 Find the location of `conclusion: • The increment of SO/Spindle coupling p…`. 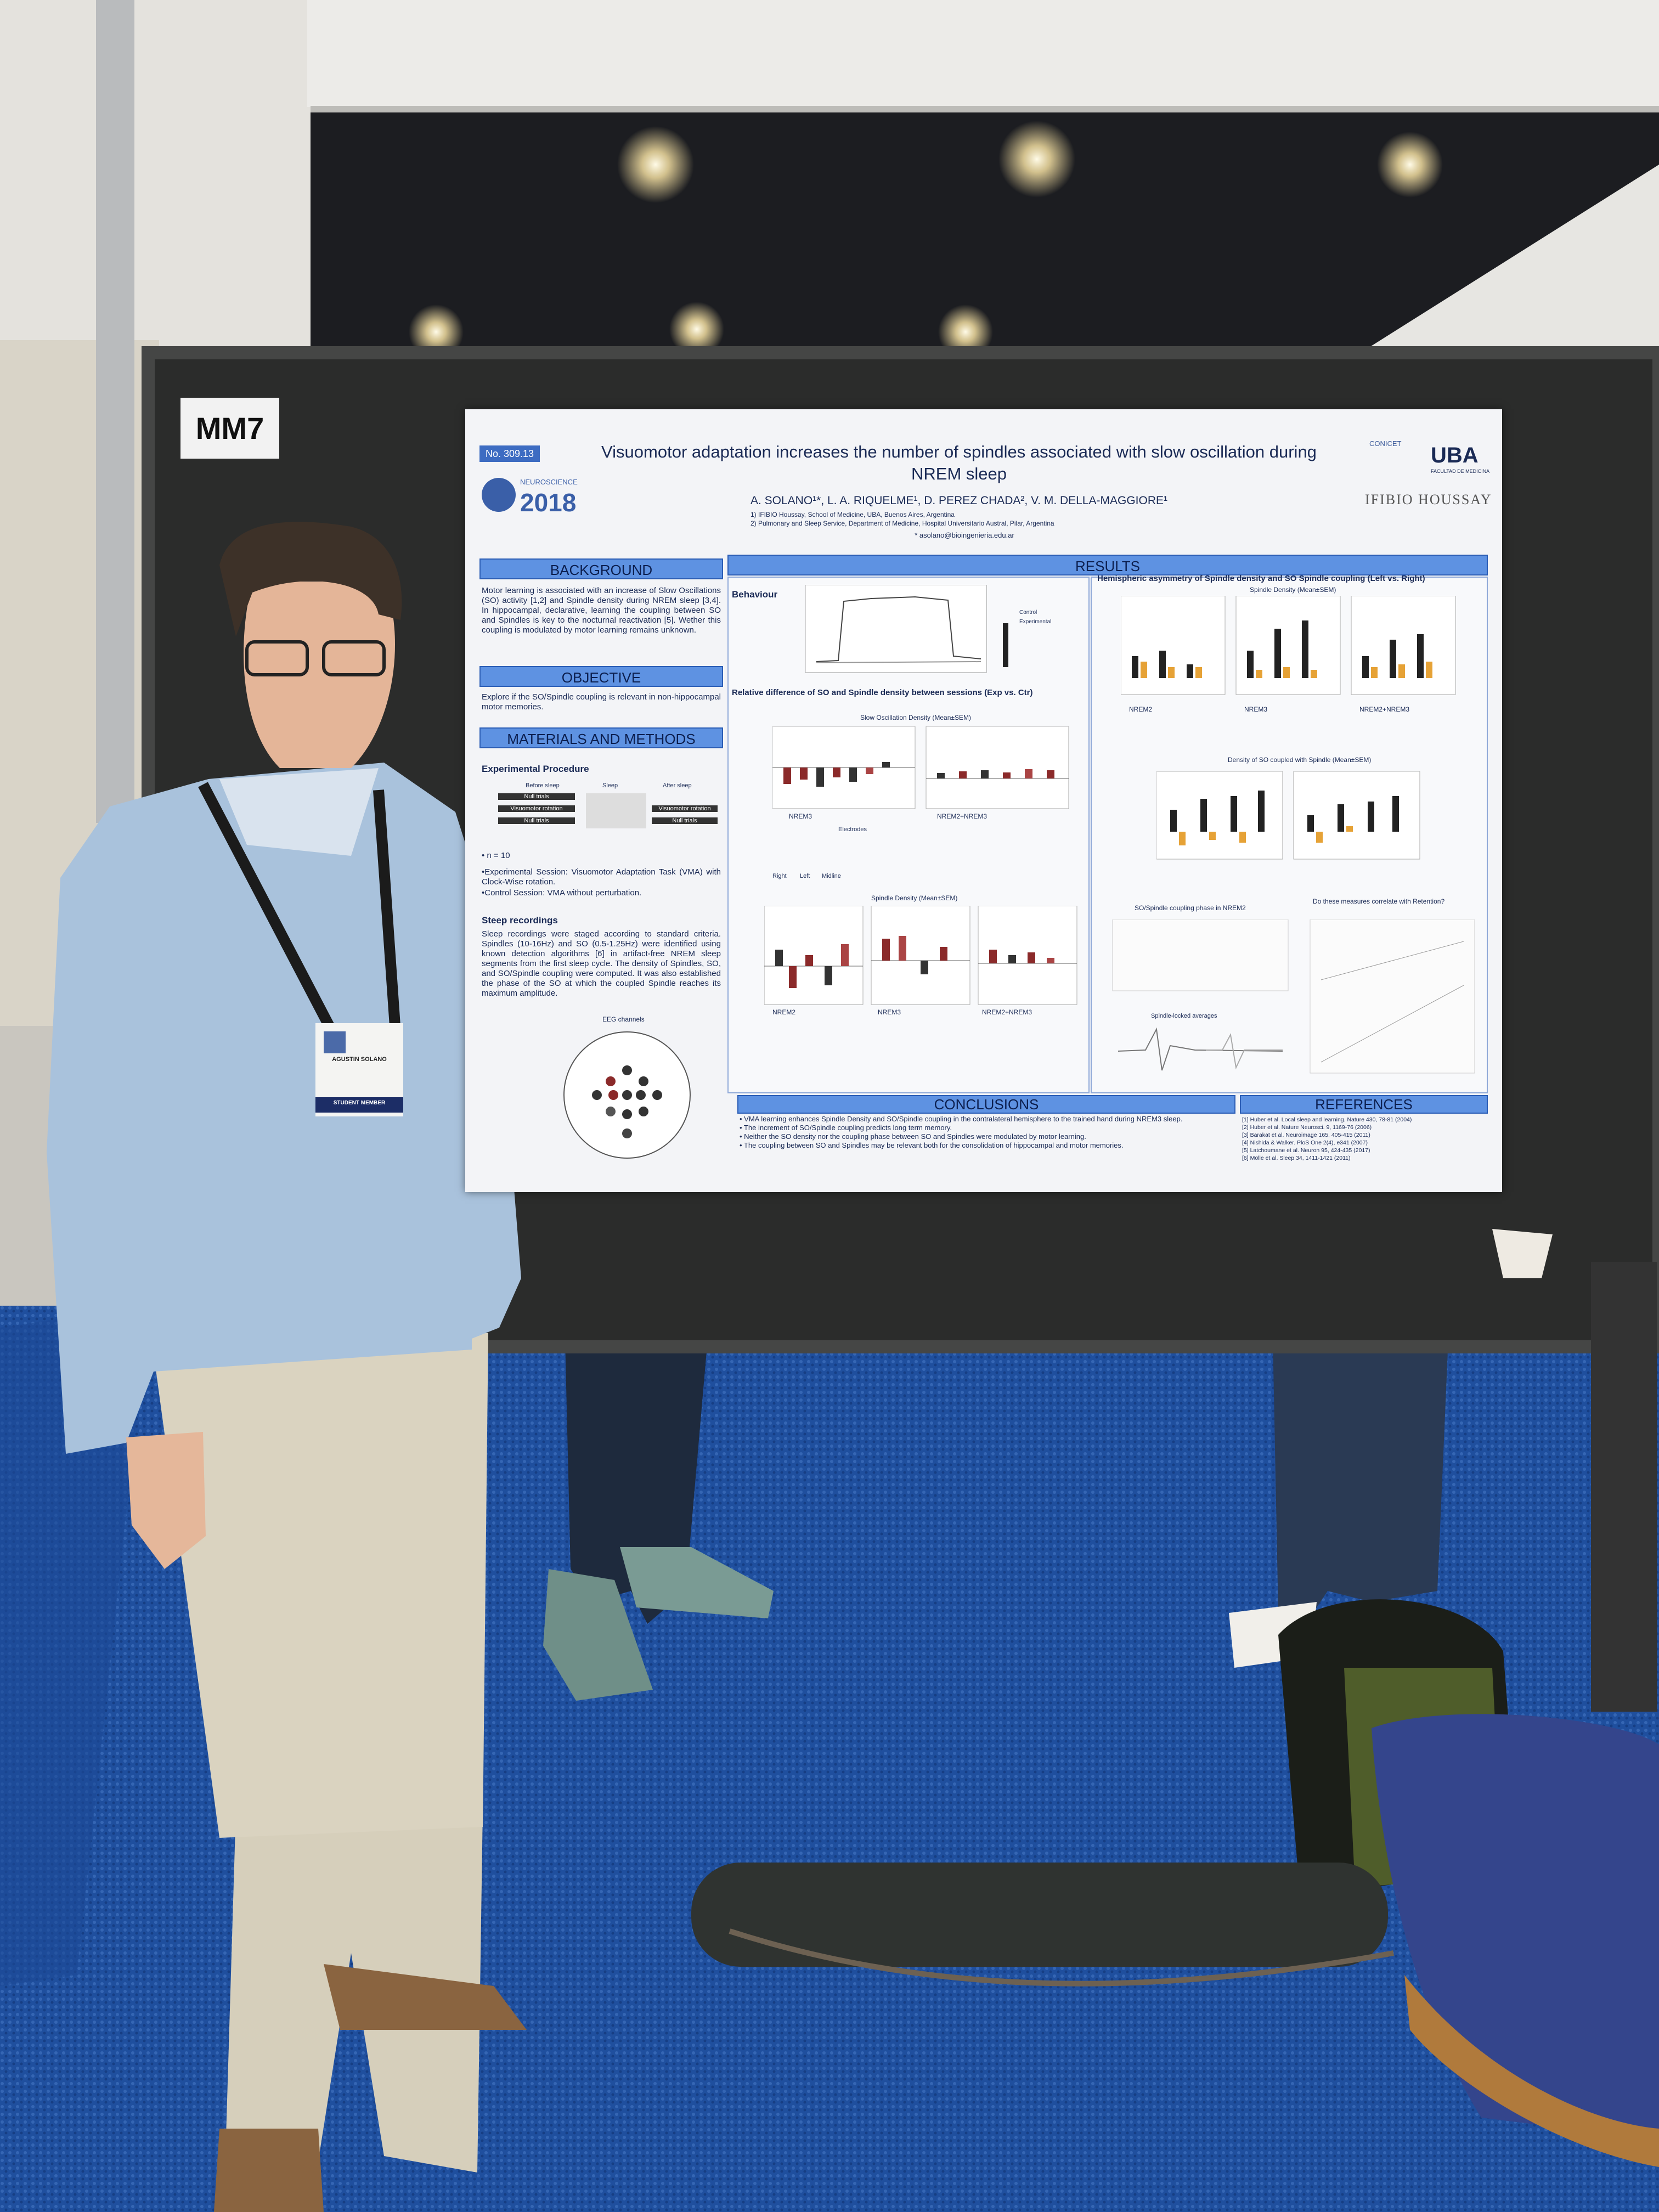

conclusion: • The increment of SO/Spindle coupling p… is located at coordinates (846, 1128).